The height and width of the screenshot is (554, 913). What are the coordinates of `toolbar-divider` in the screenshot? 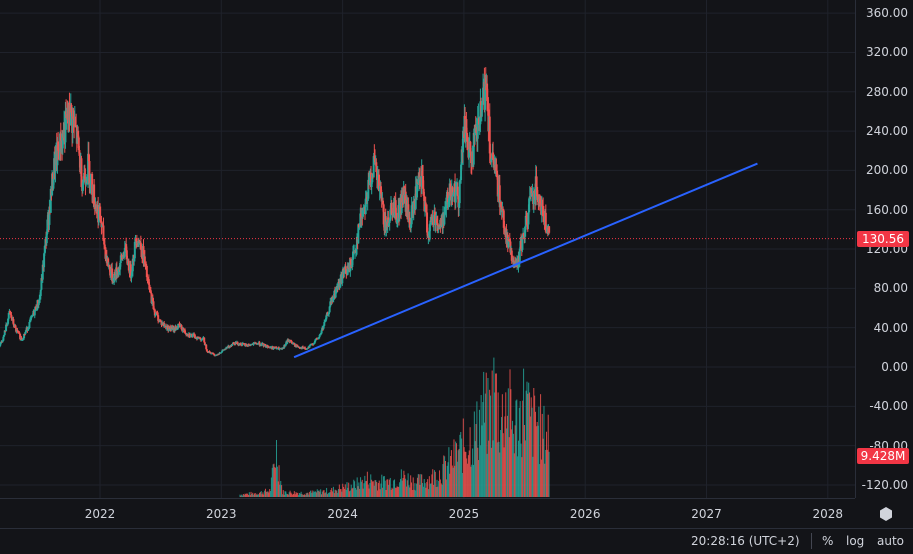 It's located at (811, 541).